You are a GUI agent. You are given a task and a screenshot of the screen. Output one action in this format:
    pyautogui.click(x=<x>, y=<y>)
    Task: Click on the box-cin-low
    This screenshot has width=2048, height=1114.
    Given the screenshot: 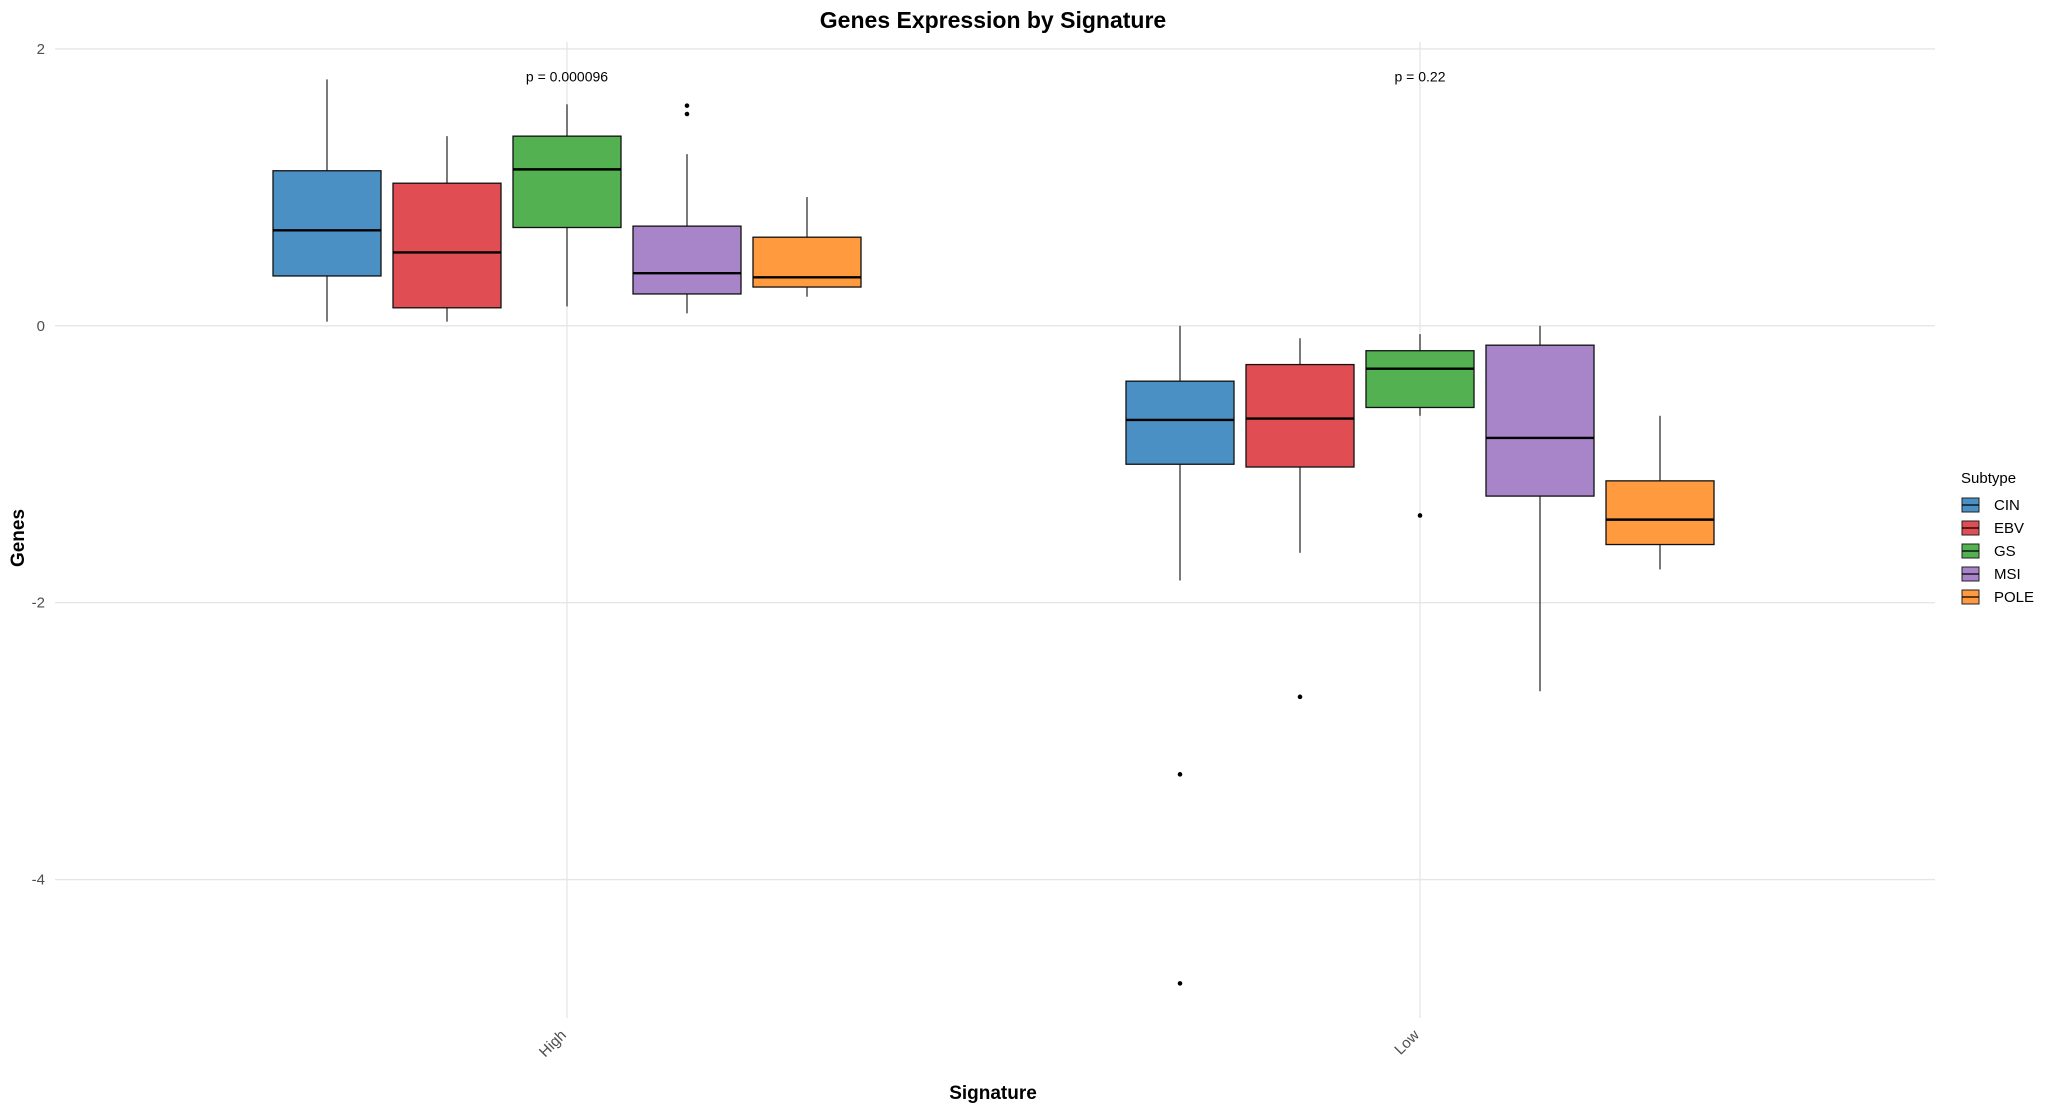 What is the action you would take?
    pyautogui.click(x=1180, y=655)
    